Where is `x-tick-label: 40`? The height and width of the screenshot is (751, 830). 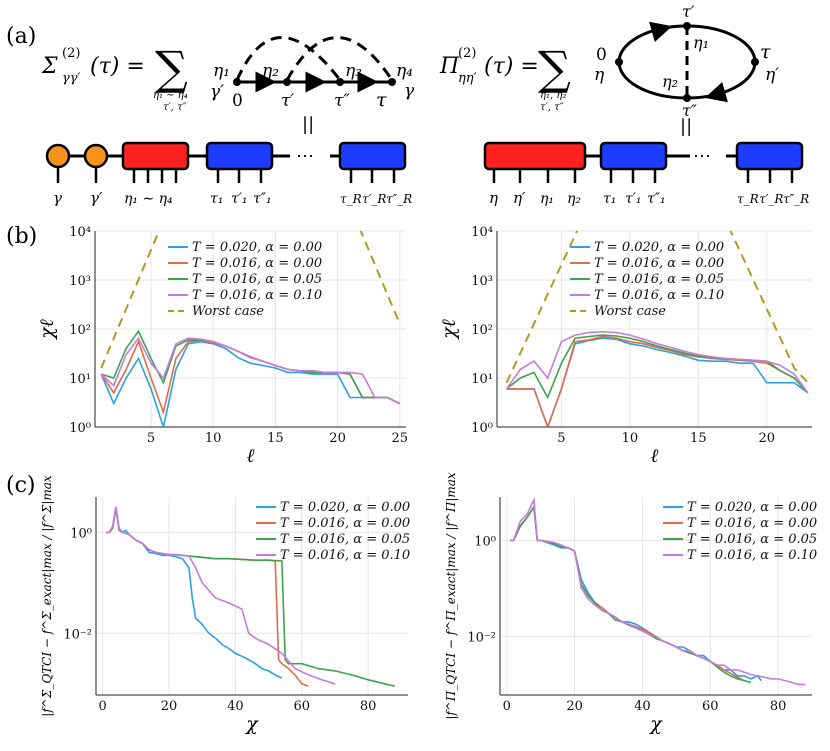
x-tick-label: 40 is located at coordinates (235, 706).